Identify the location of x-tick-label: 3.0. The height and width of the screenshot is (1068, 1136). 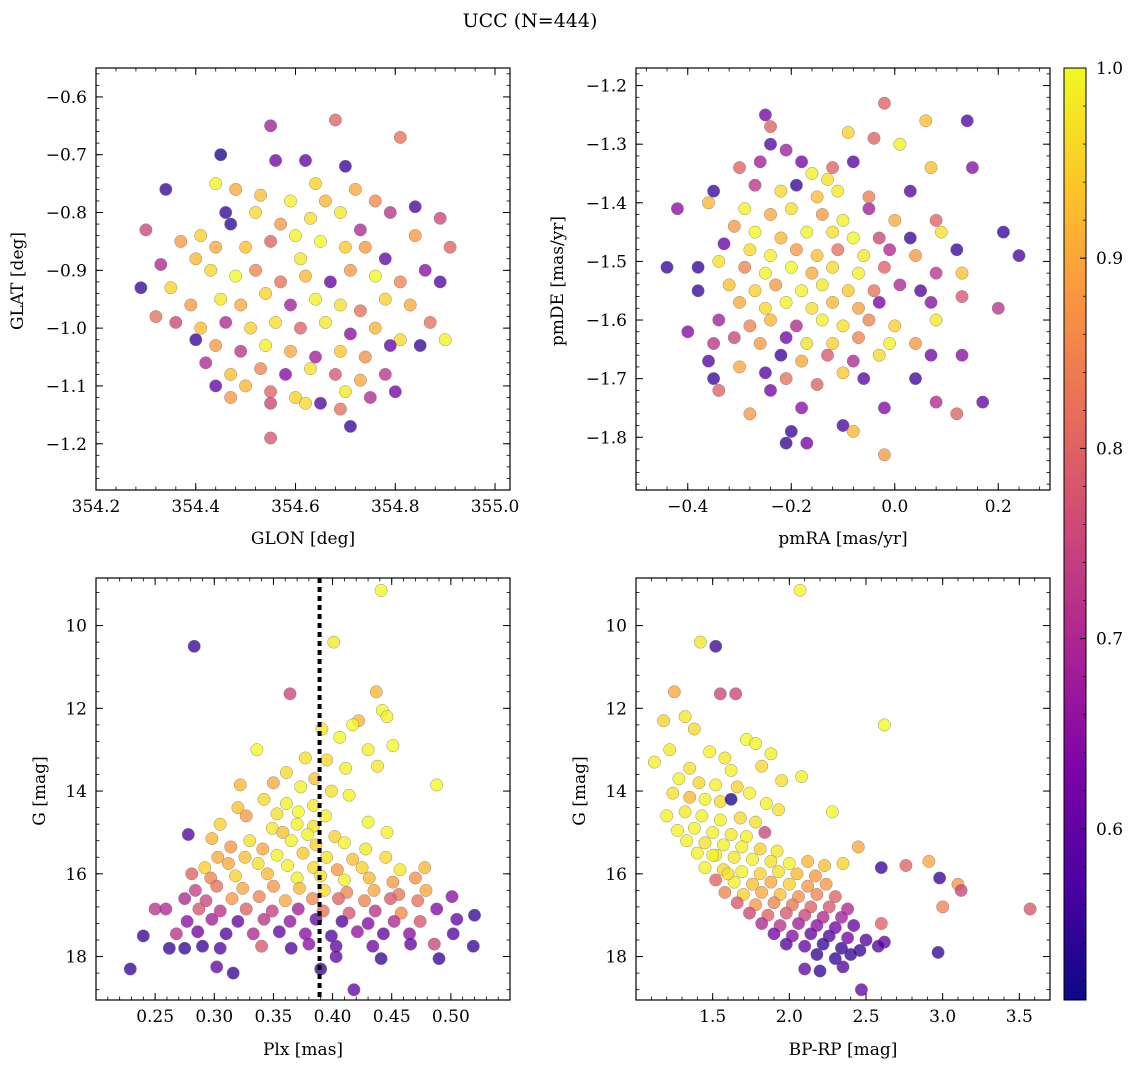
(942, 1017).